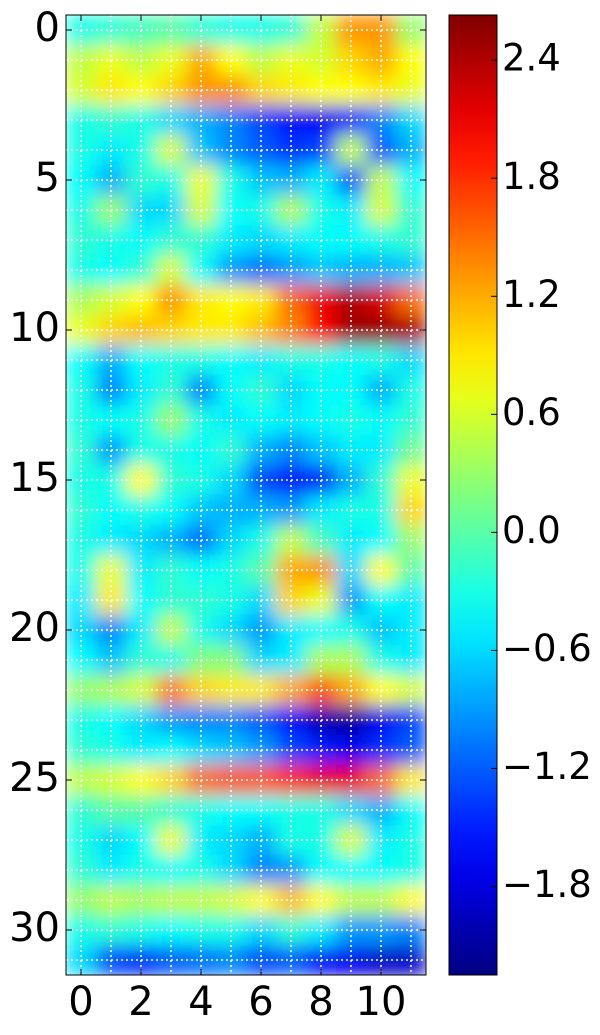  Describe the element at coordinates (473, 495) in the screenshot. I see `colorbar` at that location.